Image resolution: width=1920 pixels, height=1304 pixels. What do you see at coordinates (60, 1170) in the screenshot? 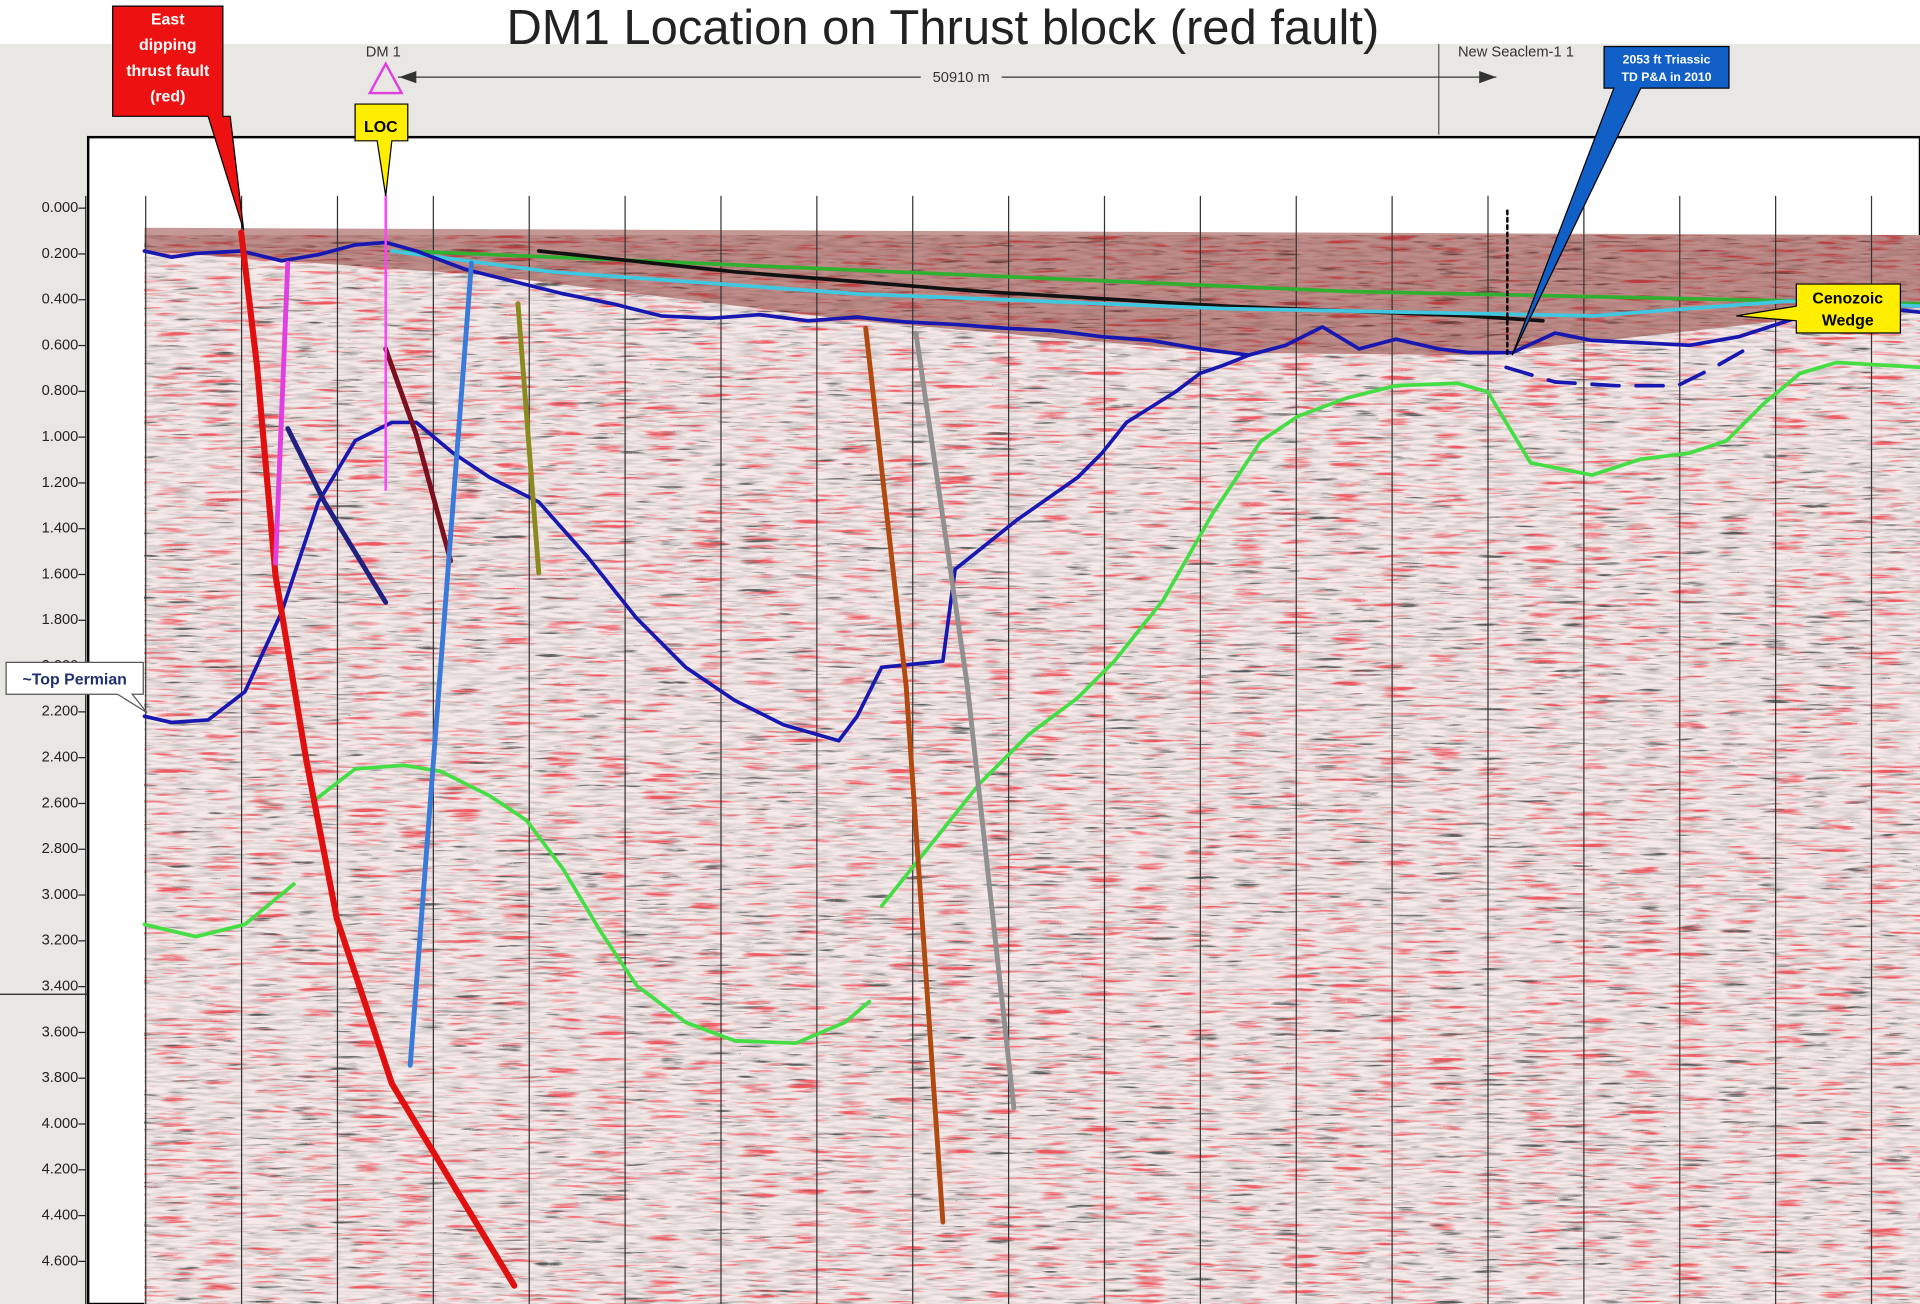
I see `tick-label: 4.200` at bounding box center [60, 1170].